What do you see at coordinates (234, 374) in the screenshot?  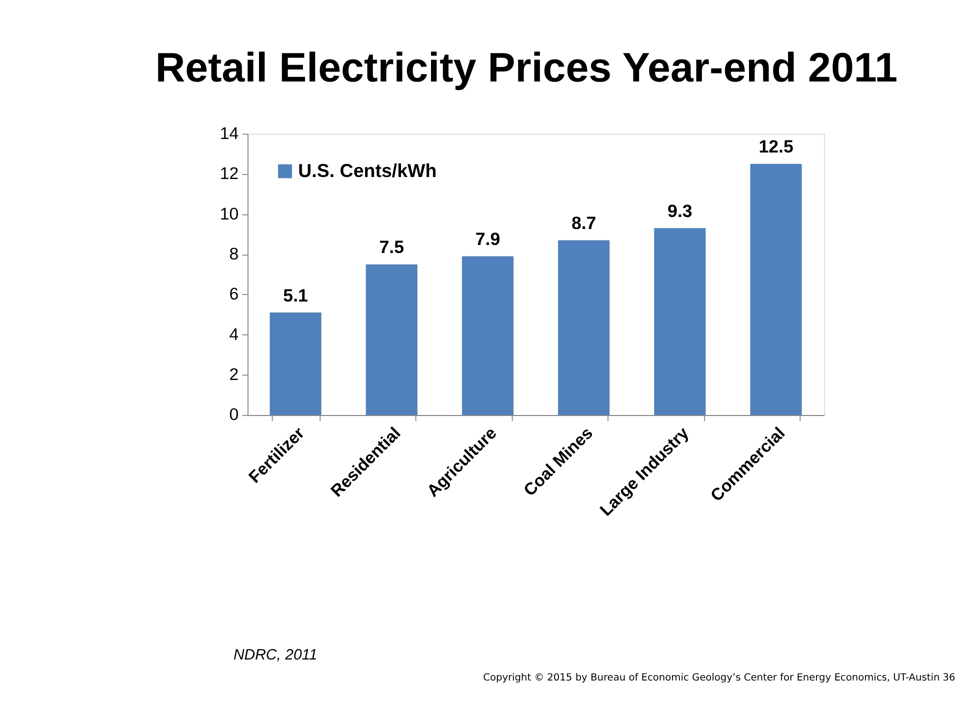 I see `y-tick-label: 2` at bounding box center [234, 374].